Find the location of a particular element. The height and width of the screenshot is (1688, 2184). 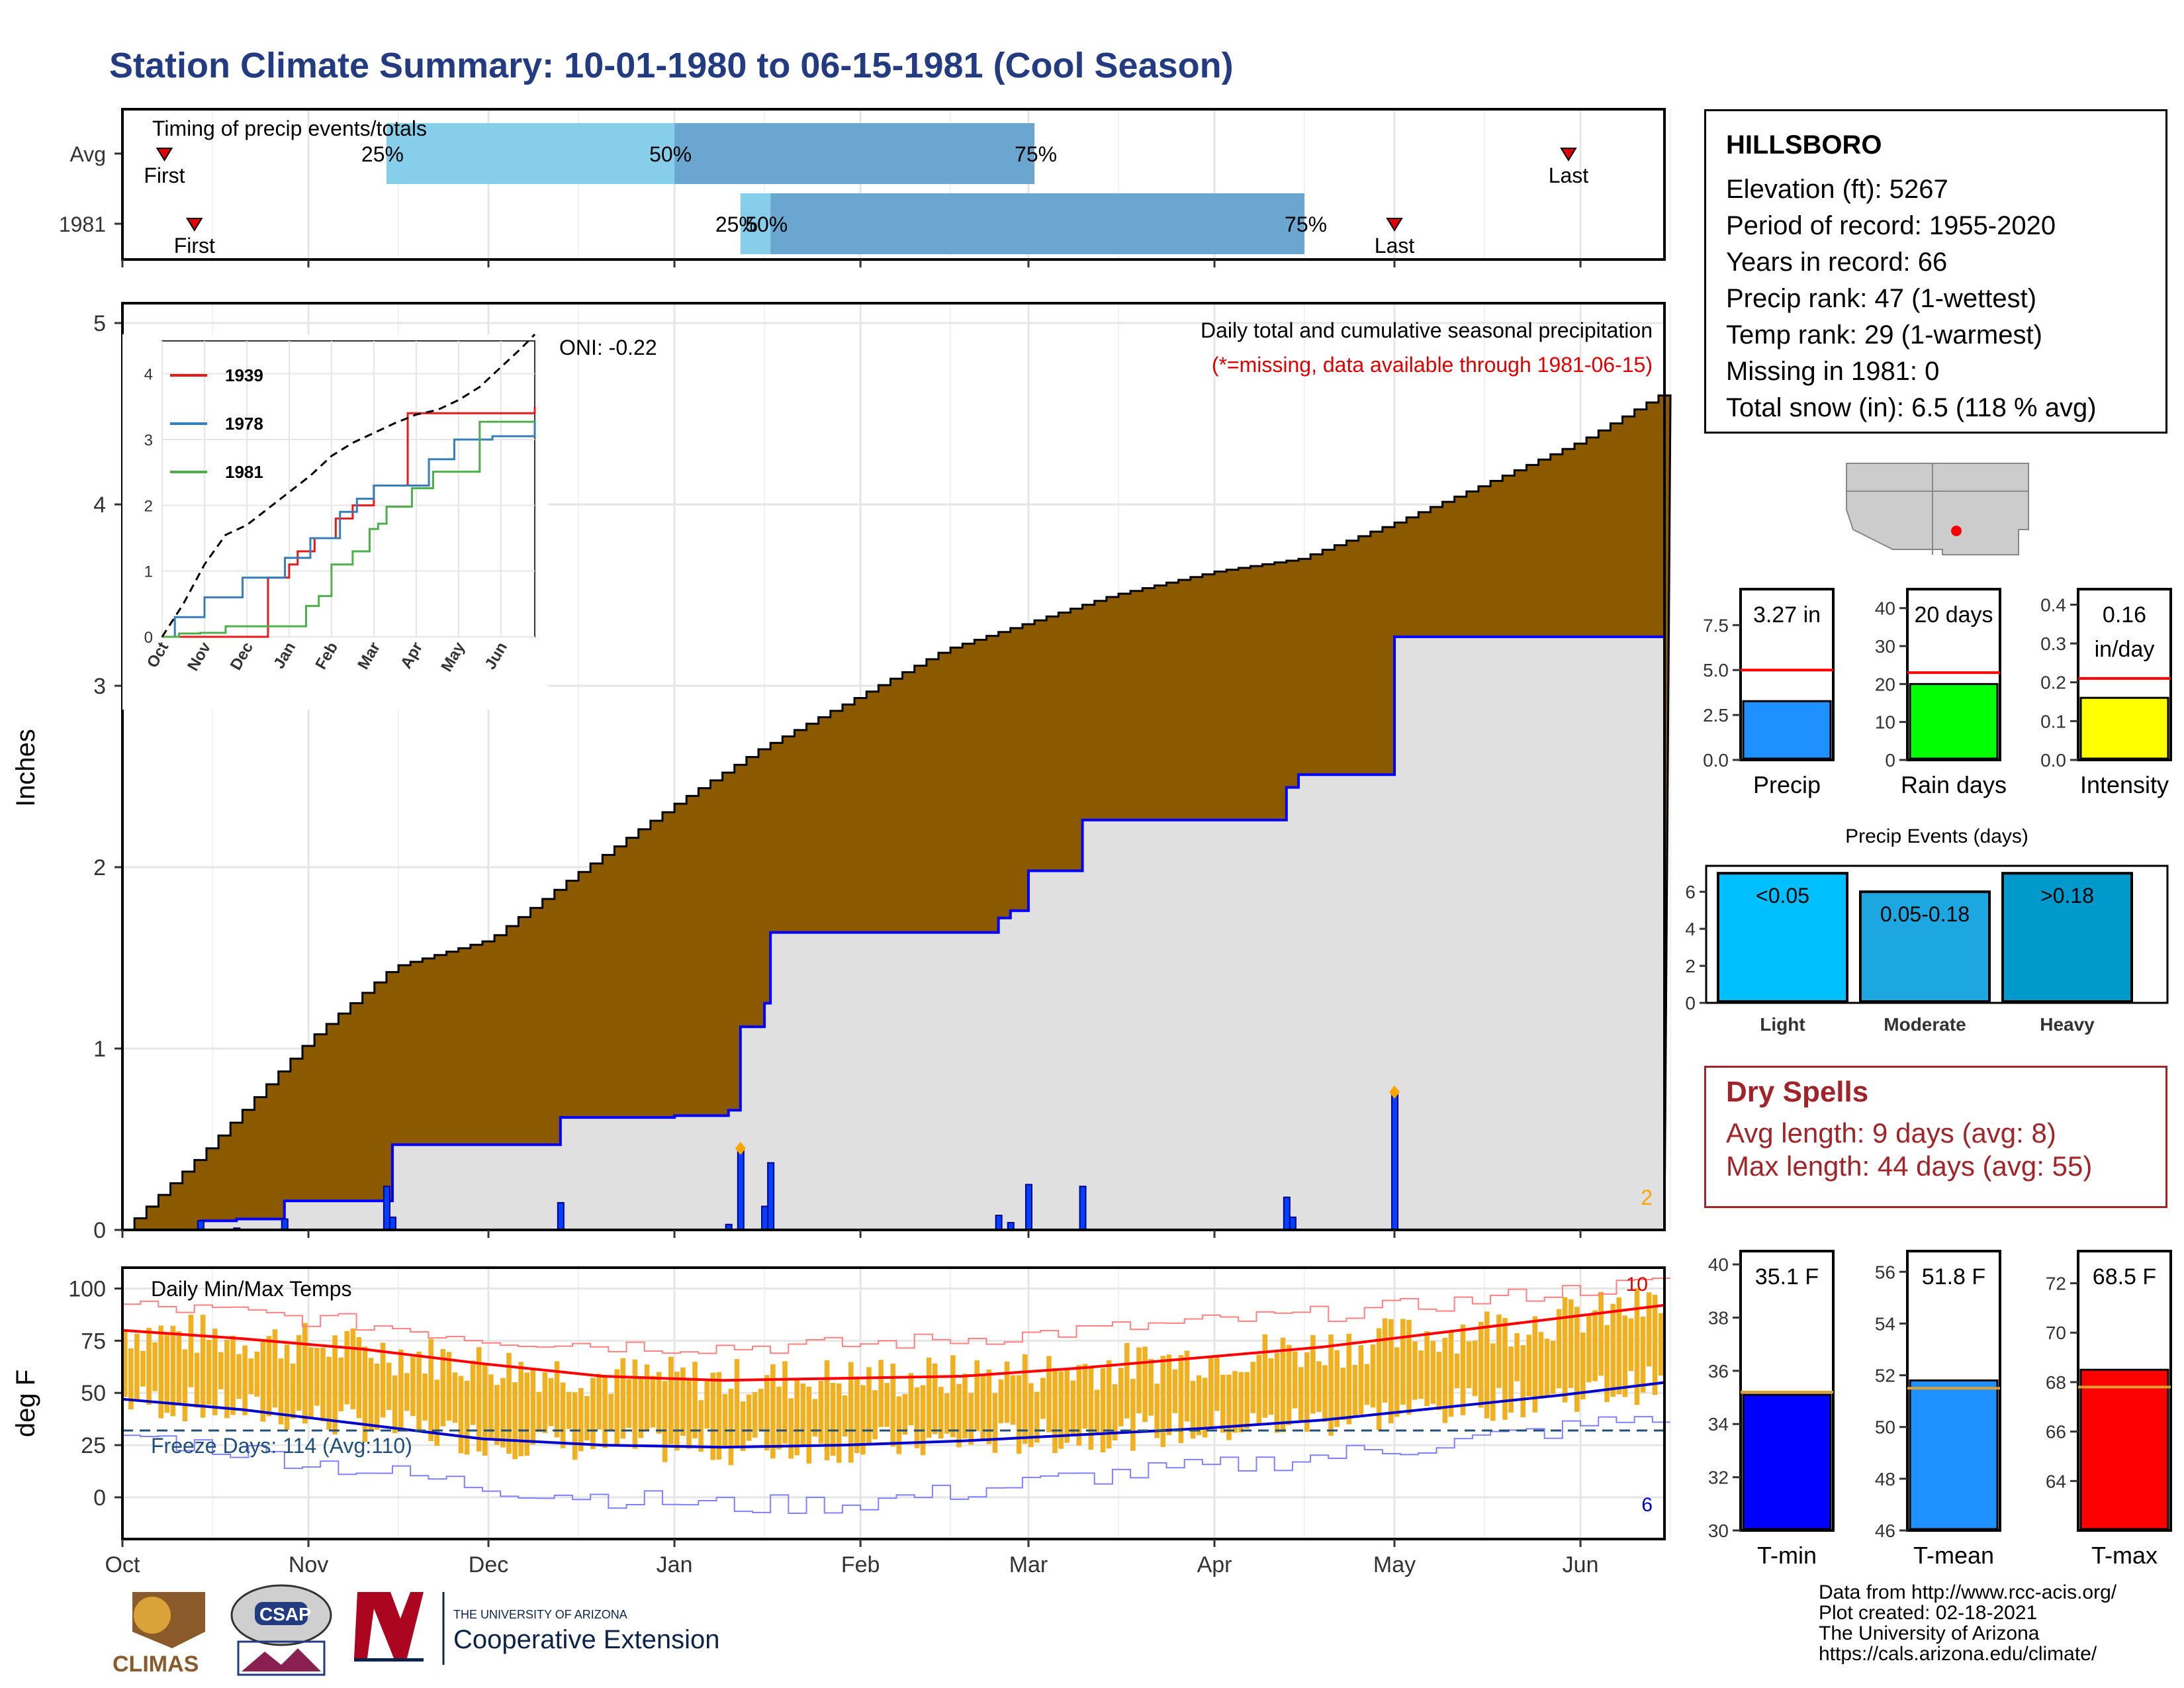

y-tick-label: 0 is located at coordinates (100, 1230).